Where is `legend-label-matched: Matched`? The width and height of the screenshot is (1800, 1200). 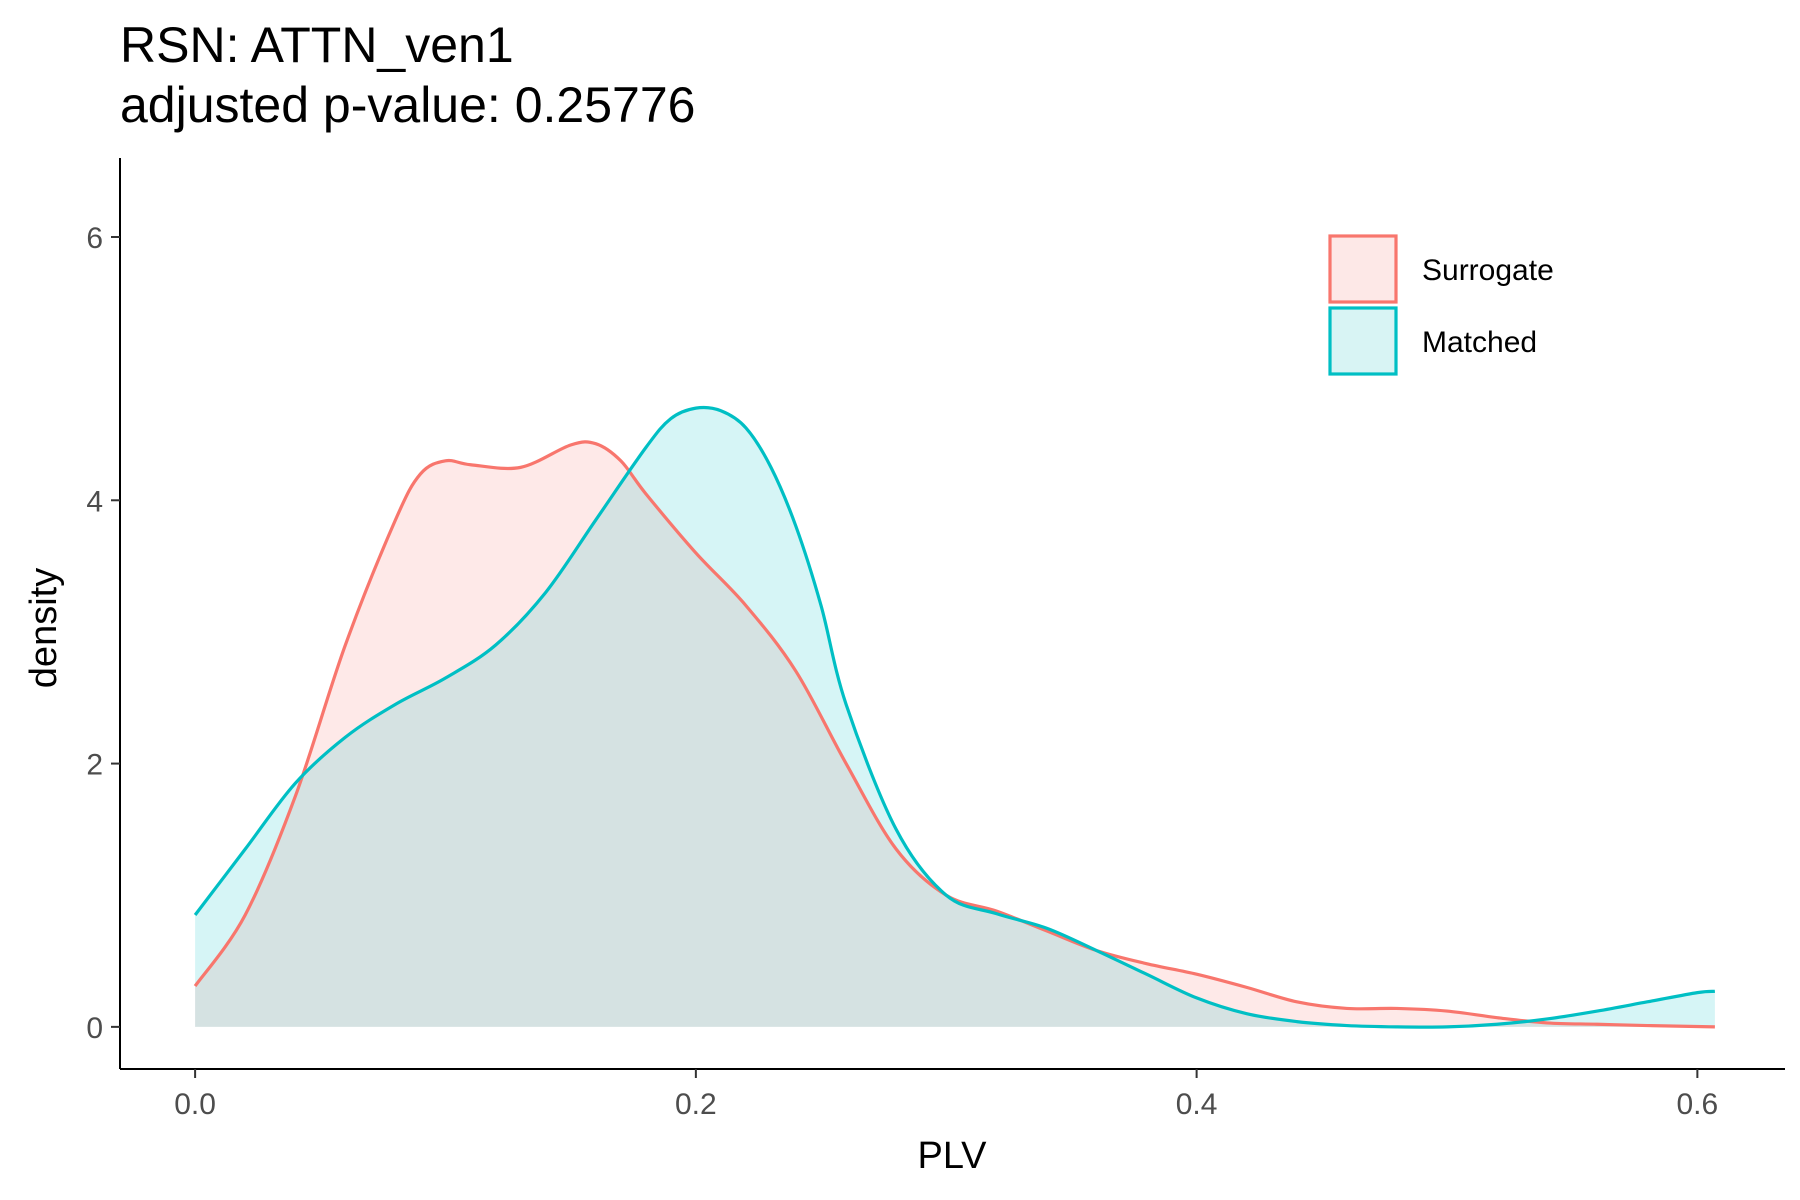
legend-label-matched: Matched is located at coordinates (1479, 342).